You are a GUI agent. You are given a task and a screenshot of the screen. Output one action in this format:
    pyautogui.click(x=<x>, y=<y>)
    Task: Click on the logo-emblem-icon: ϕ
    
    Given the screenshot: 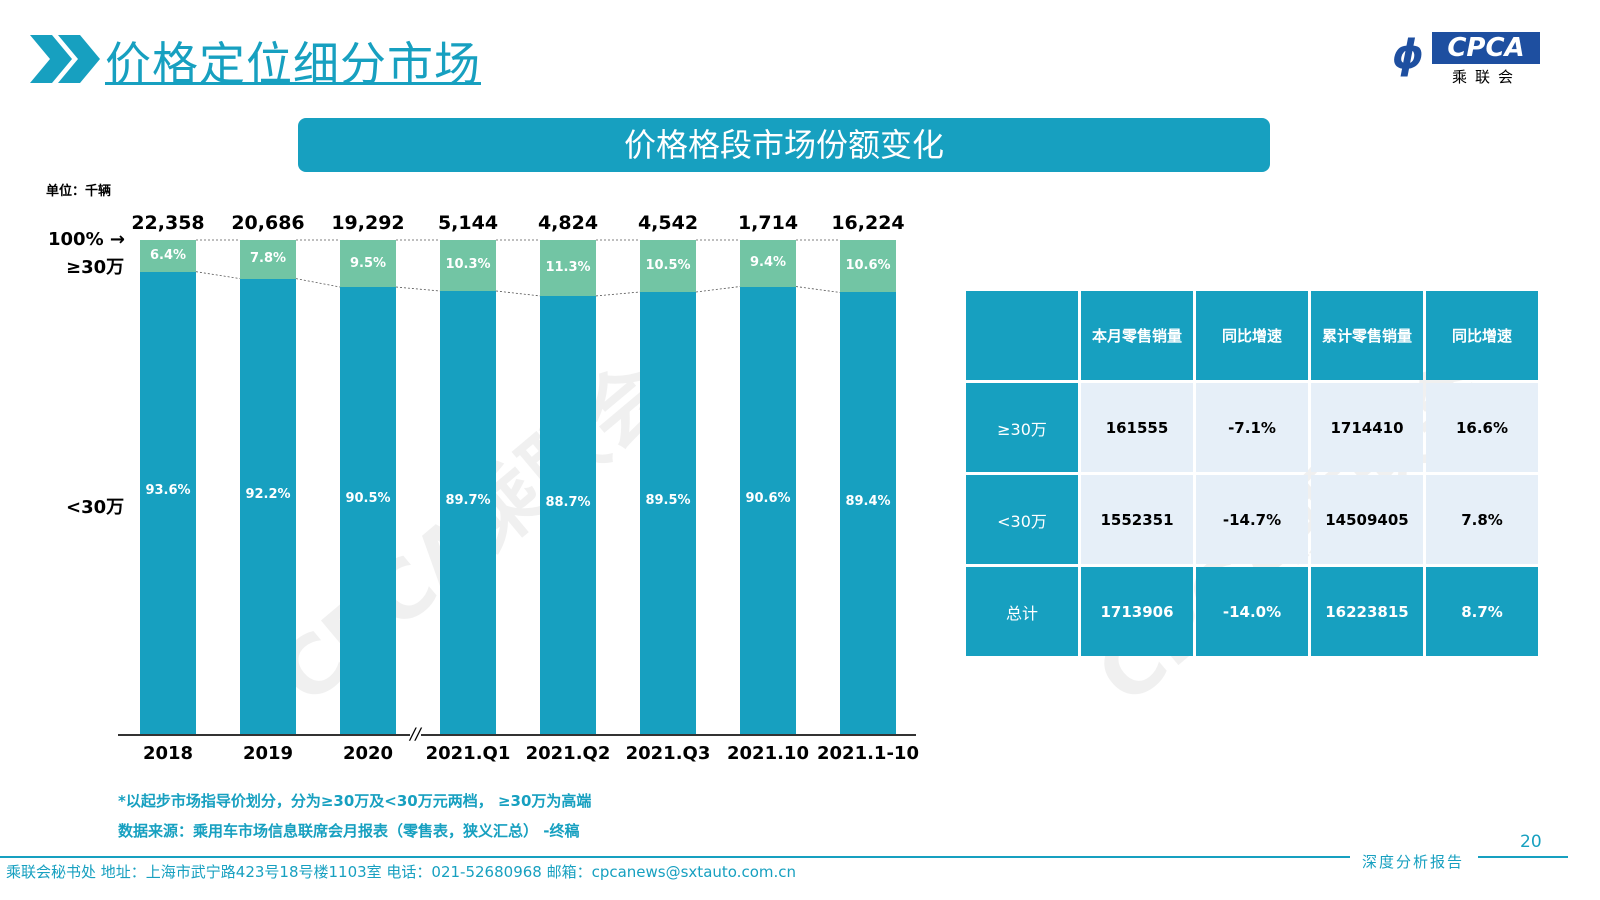 What is the action you would take?
    pyautogui.click(x=1408, y=55)
    